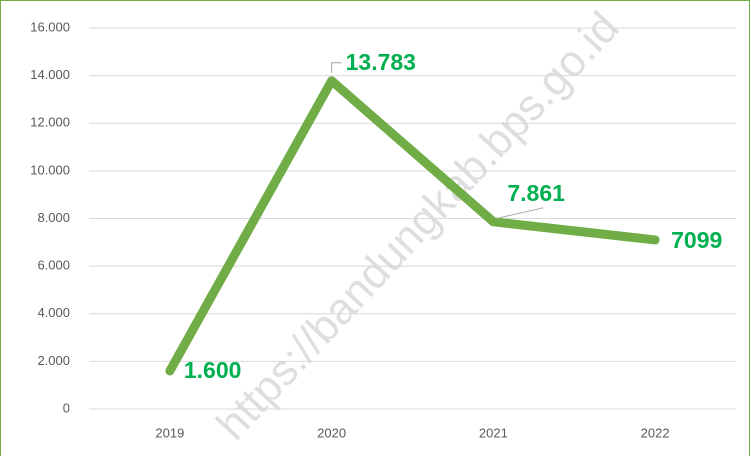  I want to click on x-tick-label: 2020, so click(331, 432).